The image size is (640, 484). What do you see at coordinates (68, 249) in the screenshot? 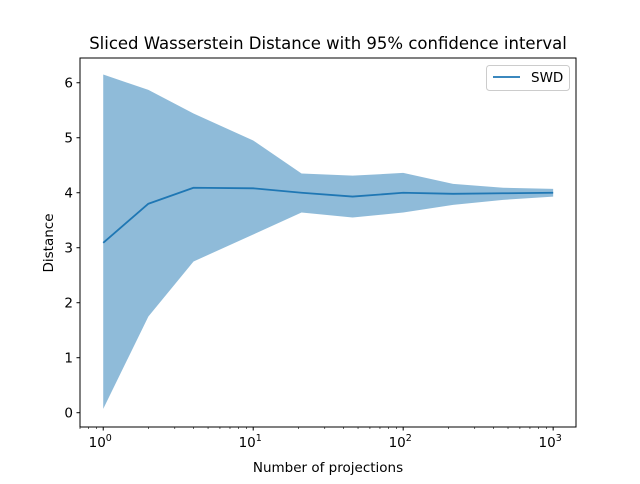
I see `y-tick-label: 3` at bounding box center [68, 249].